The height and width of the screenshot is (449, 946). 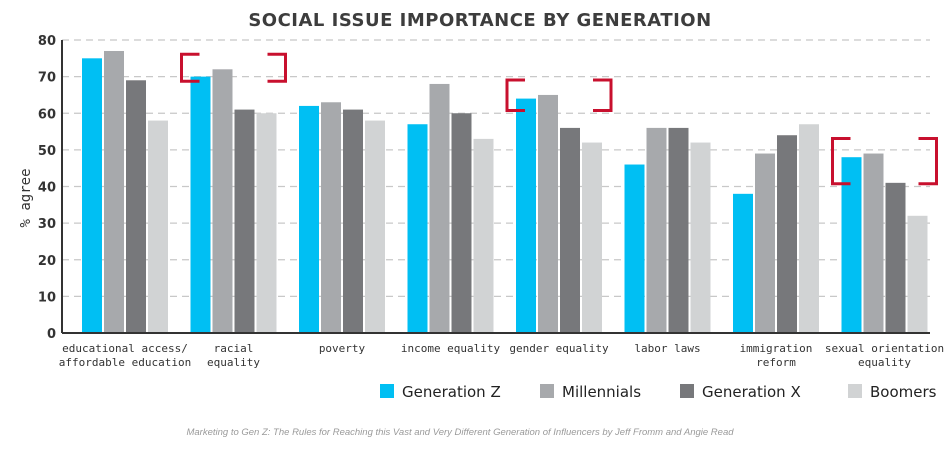 I want to click on legend-label: Generation X, so click(x=751, y=392).